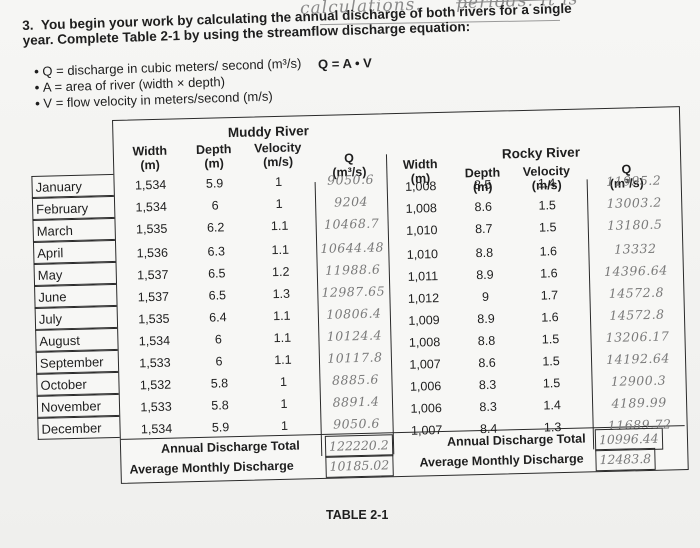 Image resolution: width=700 pixels, height=548 pixels. What do you see at coordinates (637, 336) in the screenshot?
I see `rocky-q-cell: 13206.17` at bounding box center [637, 336].